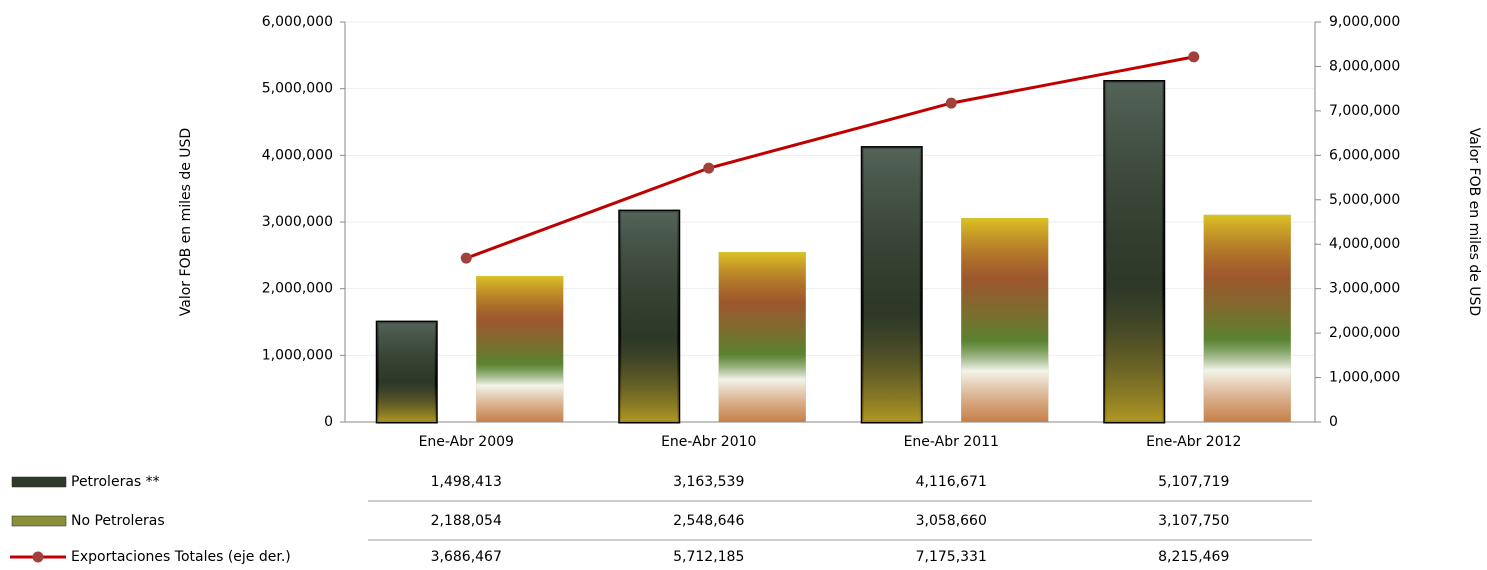 Image resolution: width=1487 pixels, height=570 pixels. I want to click on x-tick-label: Ene-Abr 2009, so click(466, 442).